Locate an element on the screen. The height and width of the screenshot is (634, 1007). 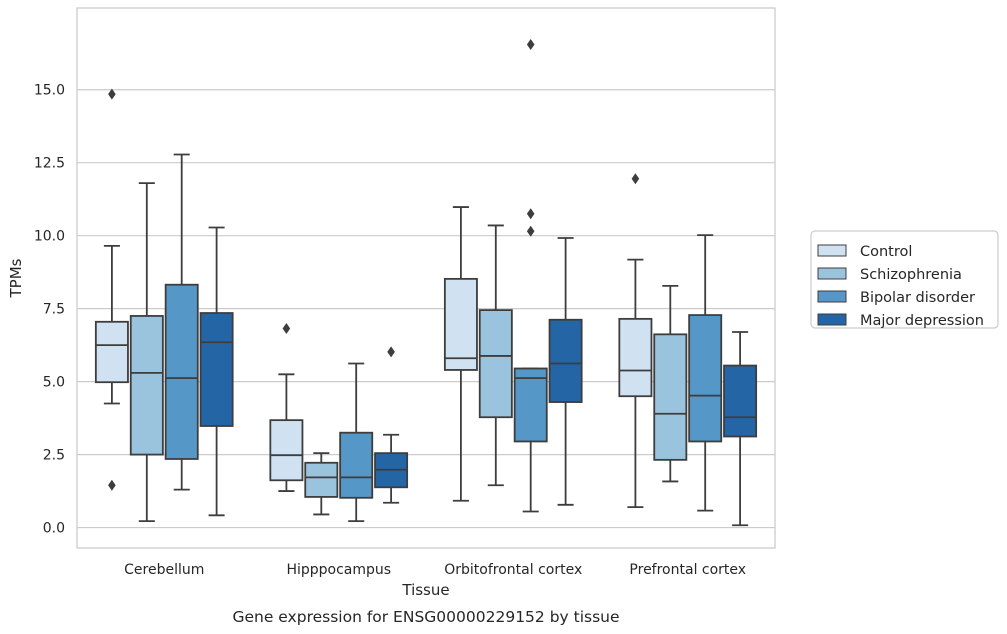
legend-label: Schizophrenia is located at coordinates (911, 275).